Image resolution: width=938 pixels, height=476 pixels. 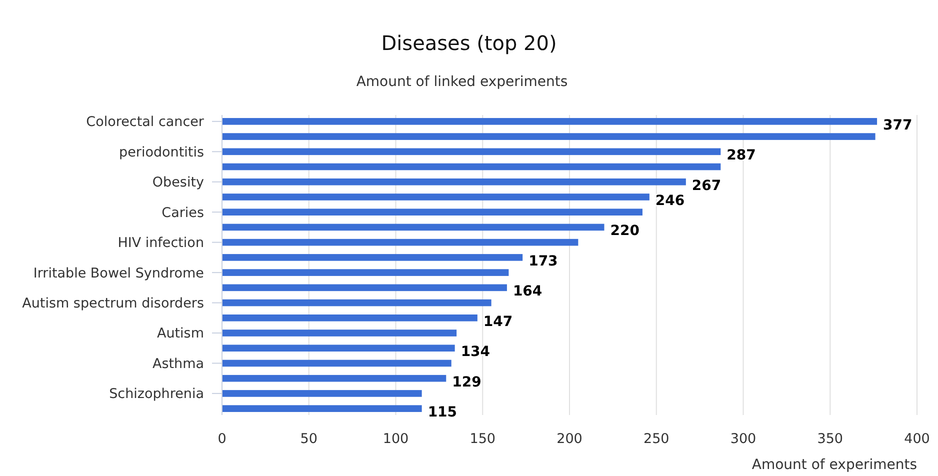 What do you see at coordinates (543, 261) in the screenshot?
I see `data-label: 173` at bounding box center [543, 261].